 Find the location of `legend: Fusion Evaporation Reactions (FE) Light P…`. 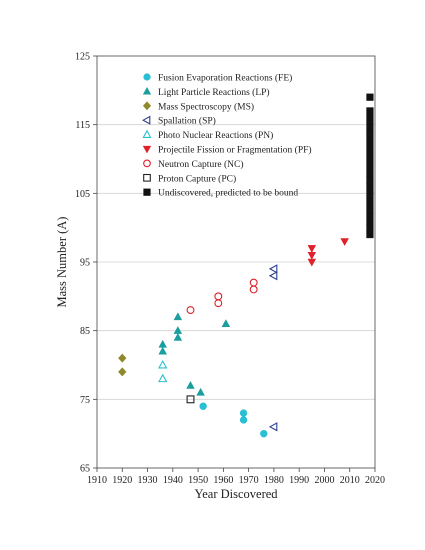

legend: Fusion Evaporation Reactions (FE) Light P… is located at coordinates (227, 136).